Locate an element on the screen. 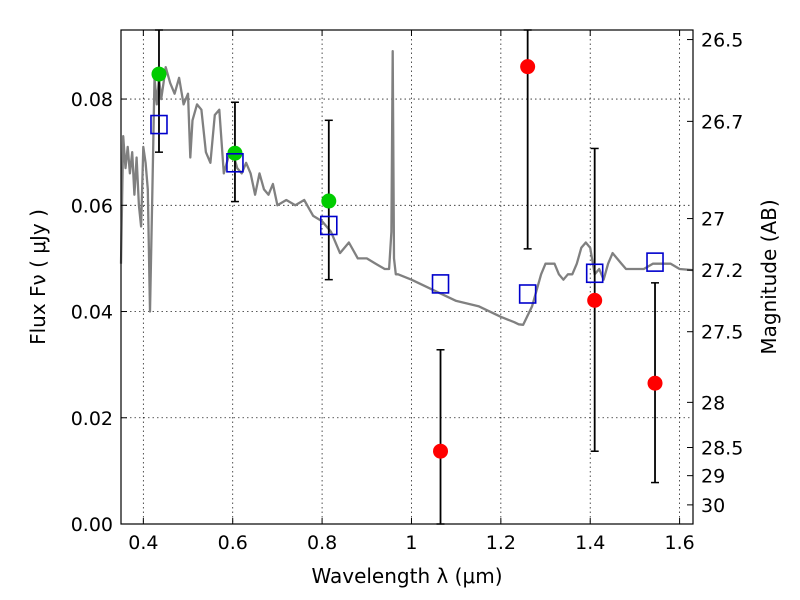 The image size is (800, 600). y-tick-label: 0.06 is located at coordinates (92, 206).